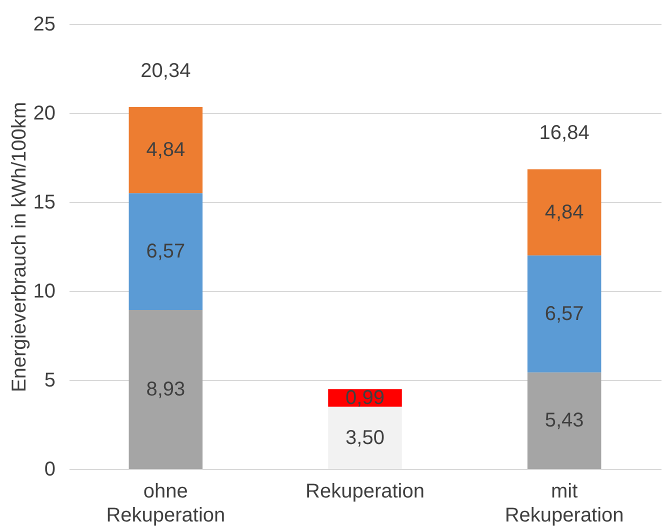 The image size is (669, 531). What do you see at coordinates (365, 491) in the screenshot?
I see `x-tick-label: Rekuperation` at bounding box center [365, 491].